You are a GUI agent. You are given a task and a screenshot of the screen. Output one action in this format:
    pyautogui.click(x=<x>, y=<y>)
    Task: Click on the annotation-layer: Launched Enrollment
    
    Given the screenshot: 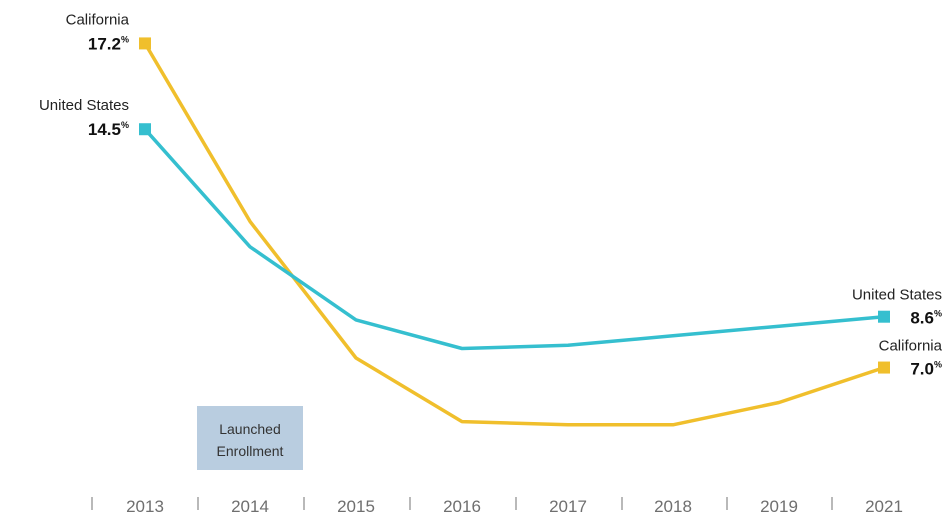 What is the action you would take?
    pyautogui.click(x=250, y=438)
    